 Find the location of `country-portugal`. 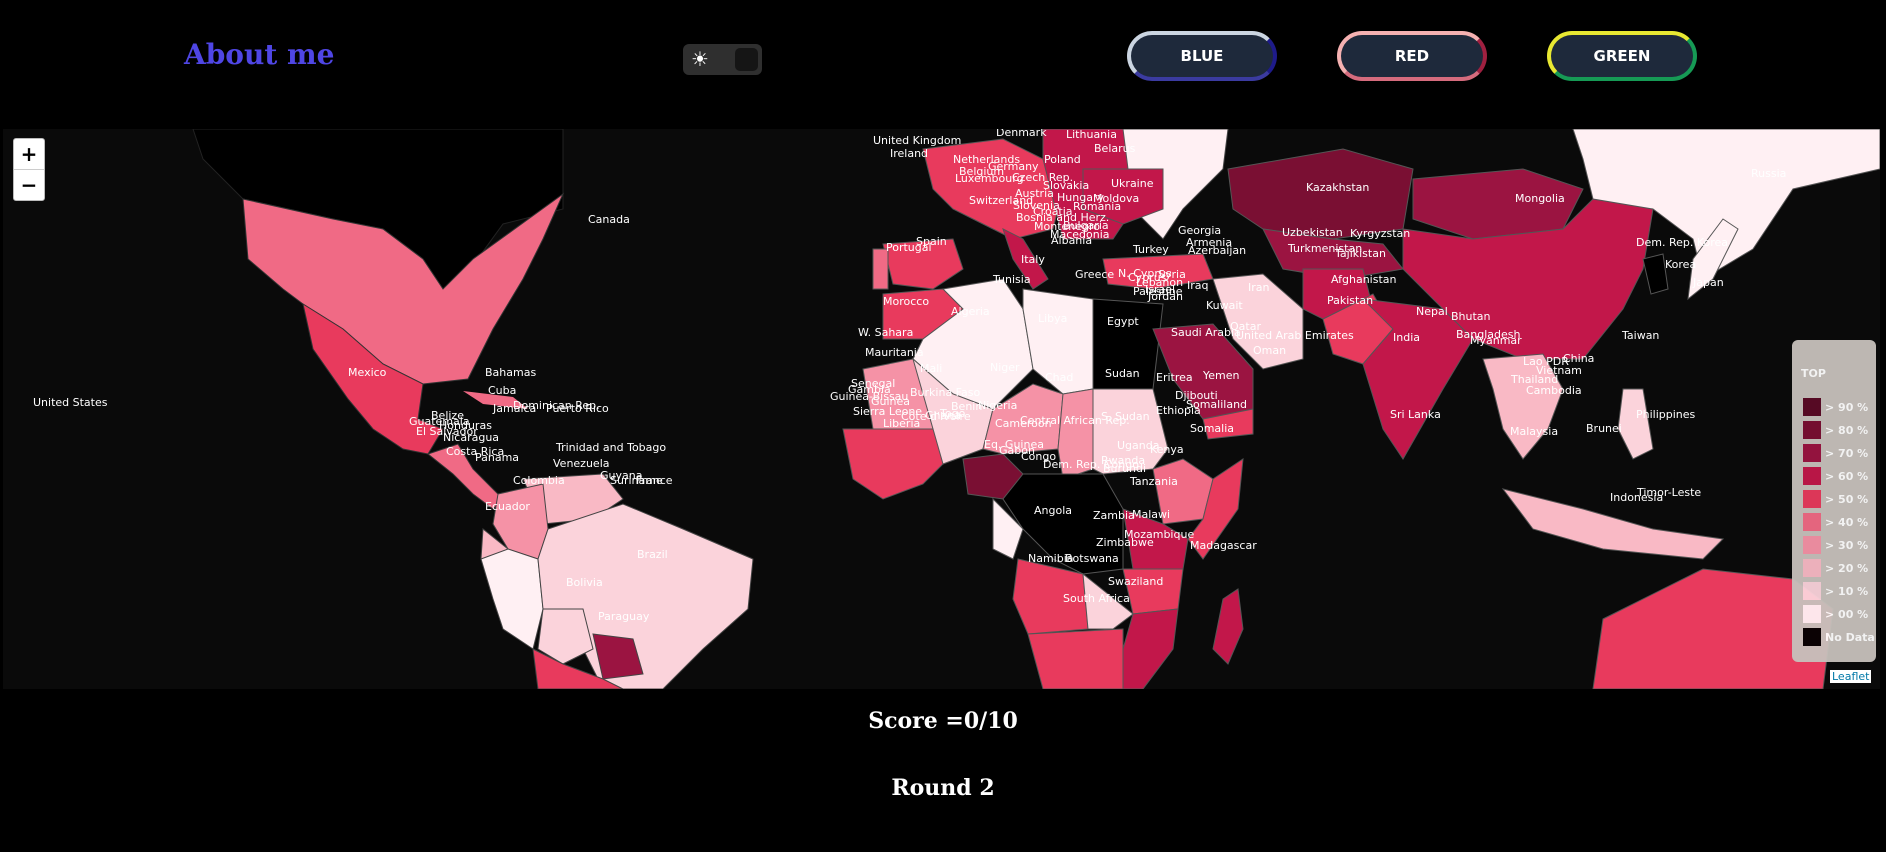

country-portugal is located at coordinates (880, 269).